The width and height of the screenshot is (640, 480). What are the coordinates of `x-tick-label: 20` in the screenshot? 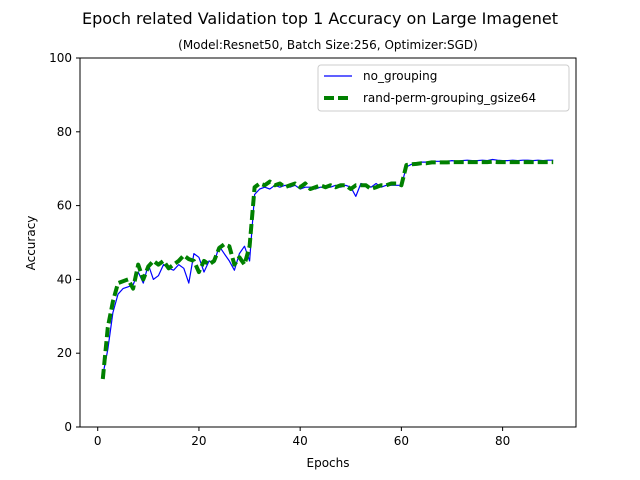 It's located at (198, 441).